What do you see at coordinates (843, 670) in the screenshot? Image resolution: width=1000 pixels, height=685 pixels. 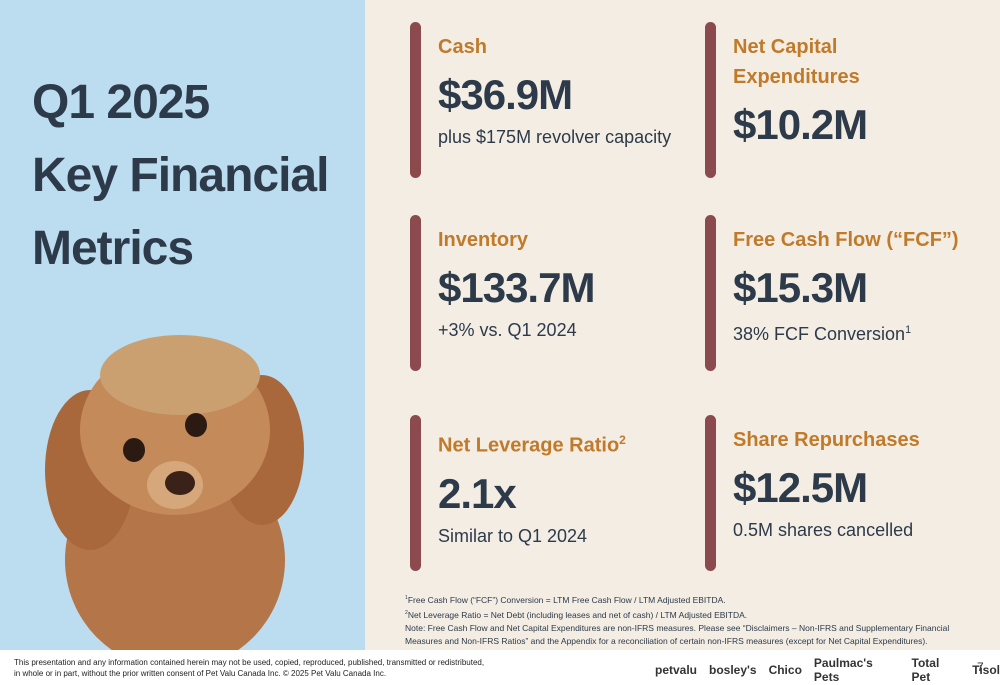 I see `brand-logo: Paulmac's Pets` at bounding box center [843, 670].